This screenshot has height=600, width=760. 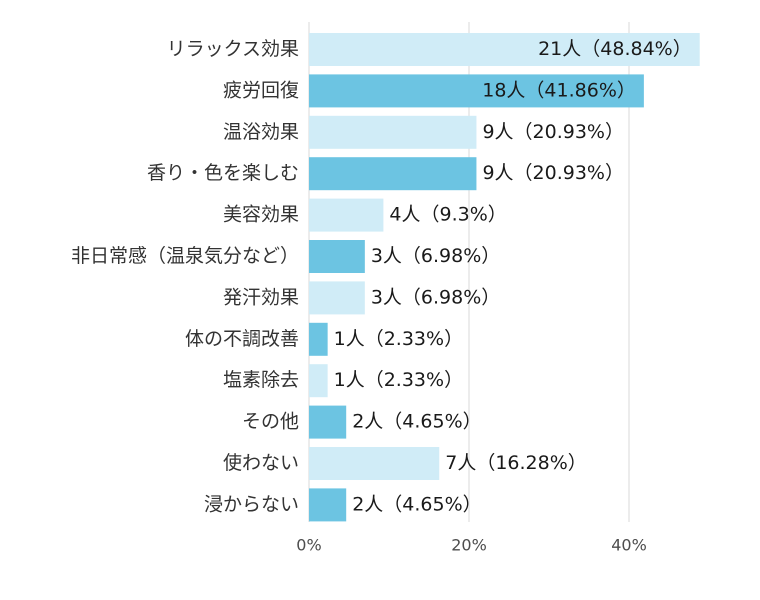 I want to click on category-label-12: 浸からない, so click(x=251, y=504).